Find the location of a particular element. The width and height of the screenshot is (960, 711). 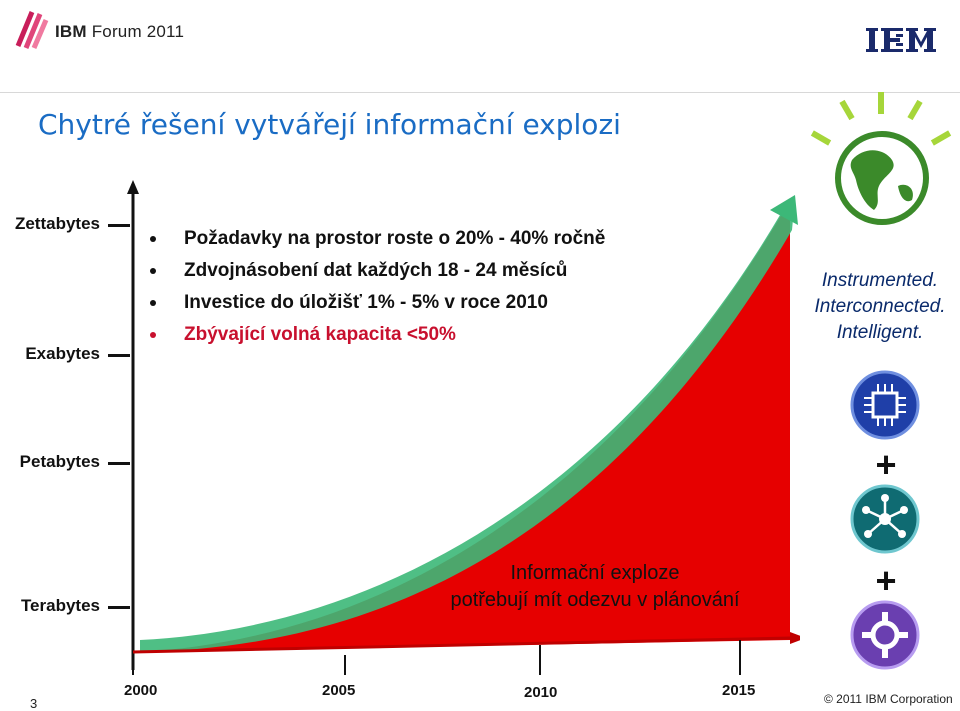

forum-brand: IBM is located at coordinates (71, 31).